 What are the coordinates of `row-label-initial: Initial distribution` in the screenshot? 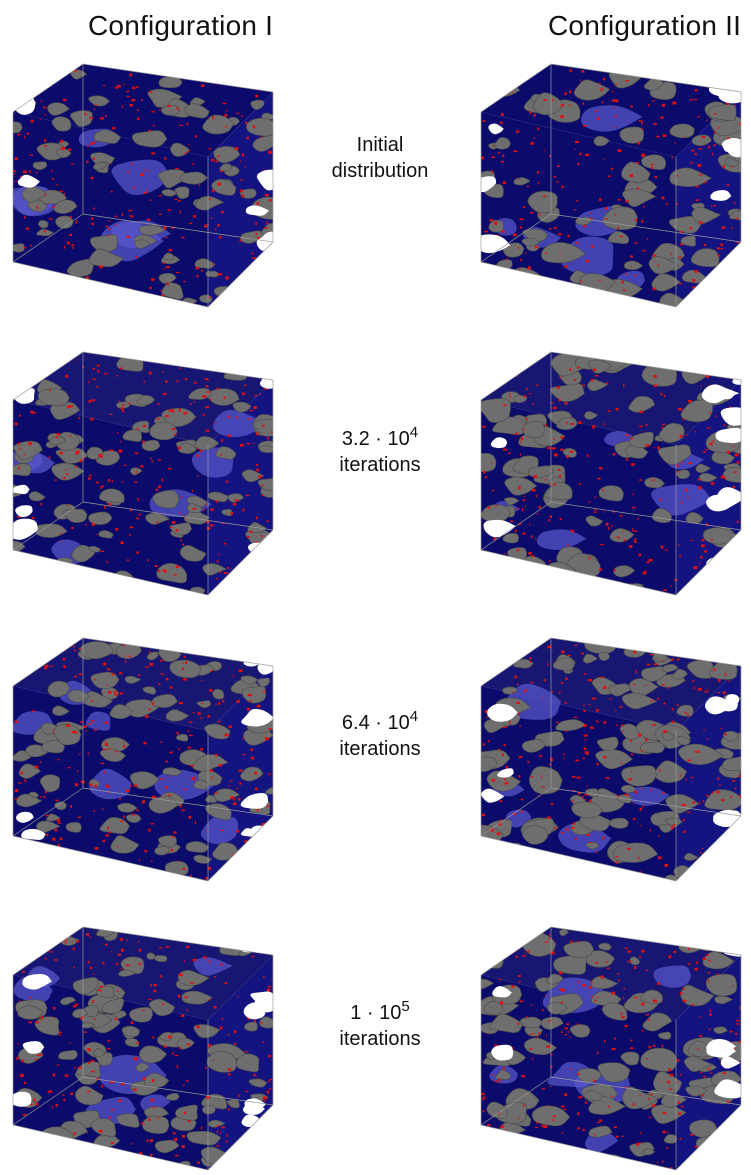 It's located at (380, 158).